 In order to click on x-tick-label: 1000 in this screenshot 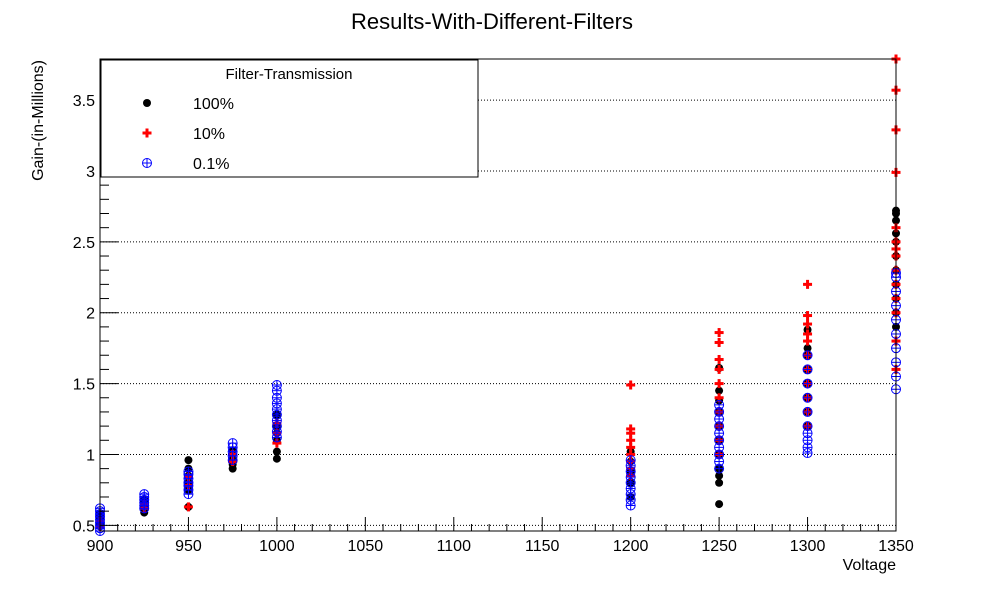, I will do `click(277, 546)`.